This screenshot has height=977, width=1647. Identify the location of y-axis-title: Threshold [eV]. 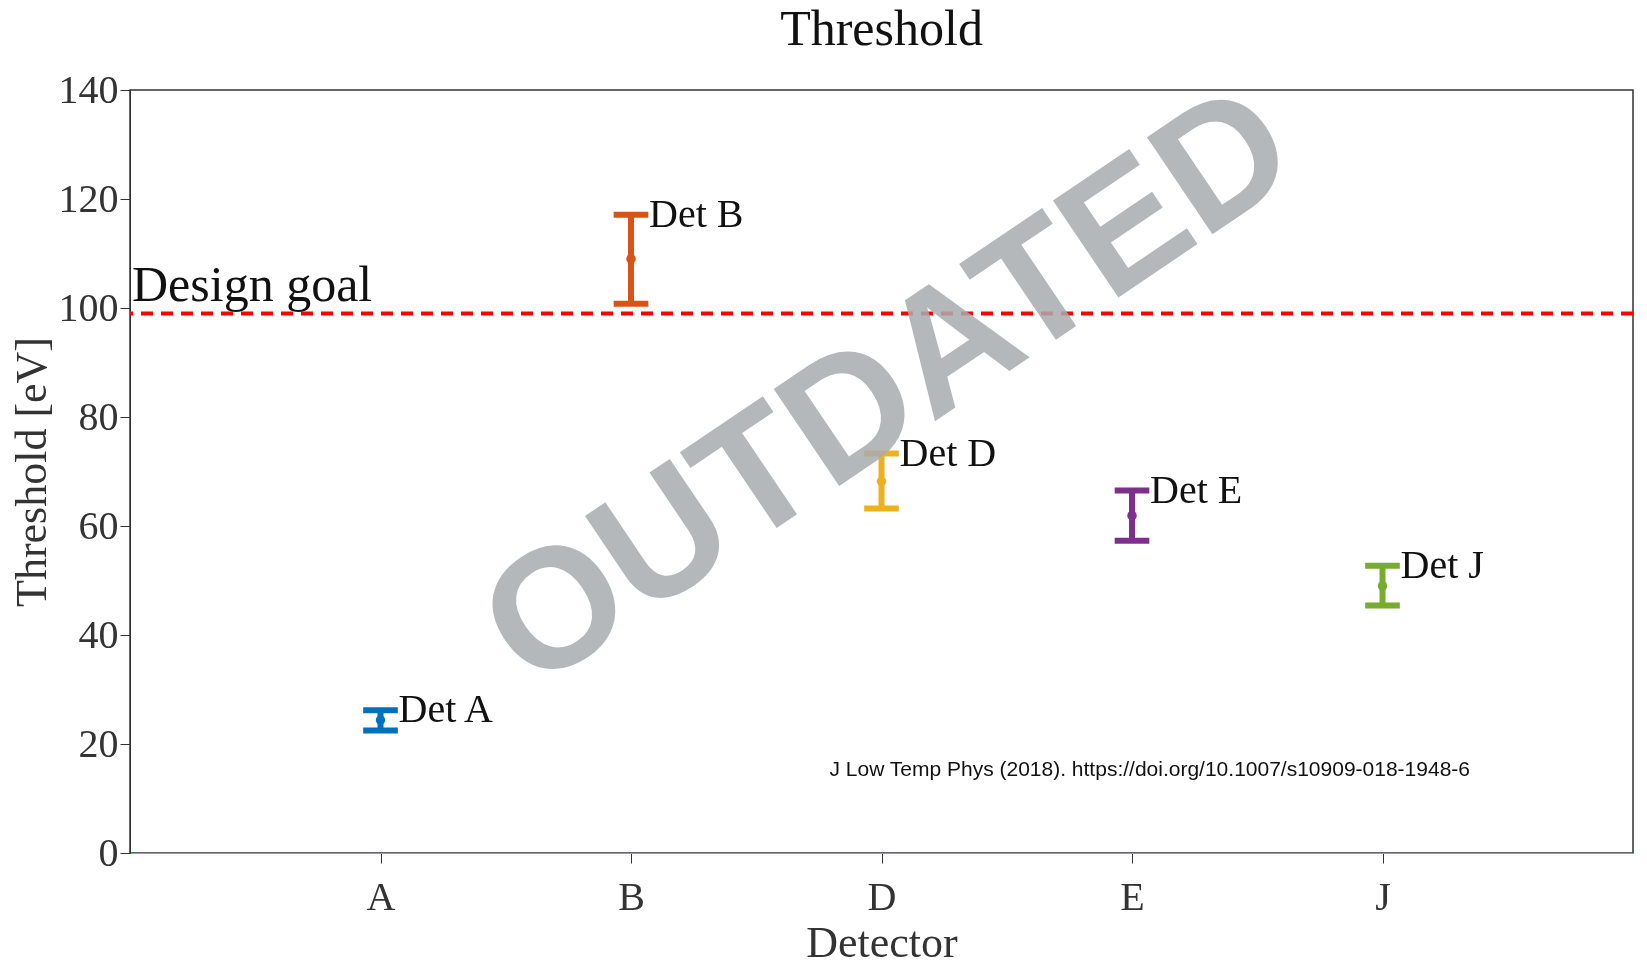
(31, 472).